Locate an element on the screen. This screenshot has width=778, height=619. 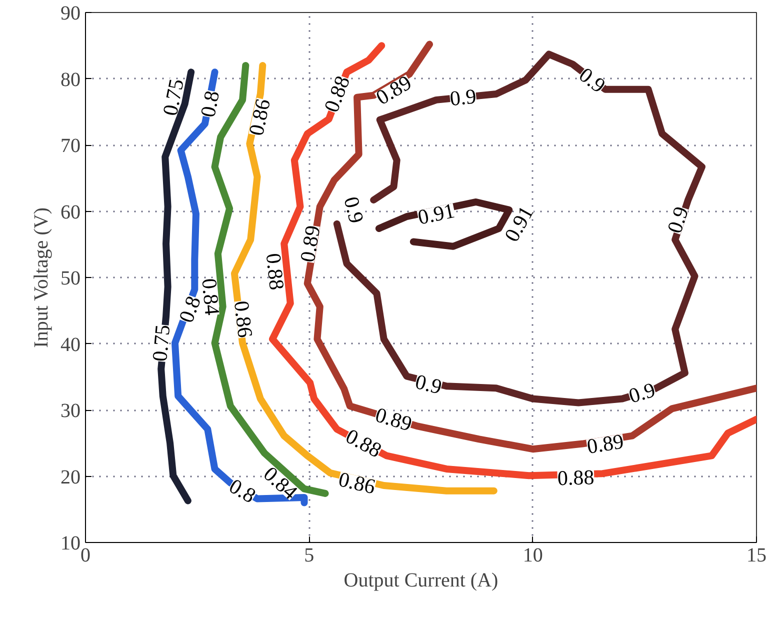
y-tick-label: 60 is located at coordinates (70, 212).